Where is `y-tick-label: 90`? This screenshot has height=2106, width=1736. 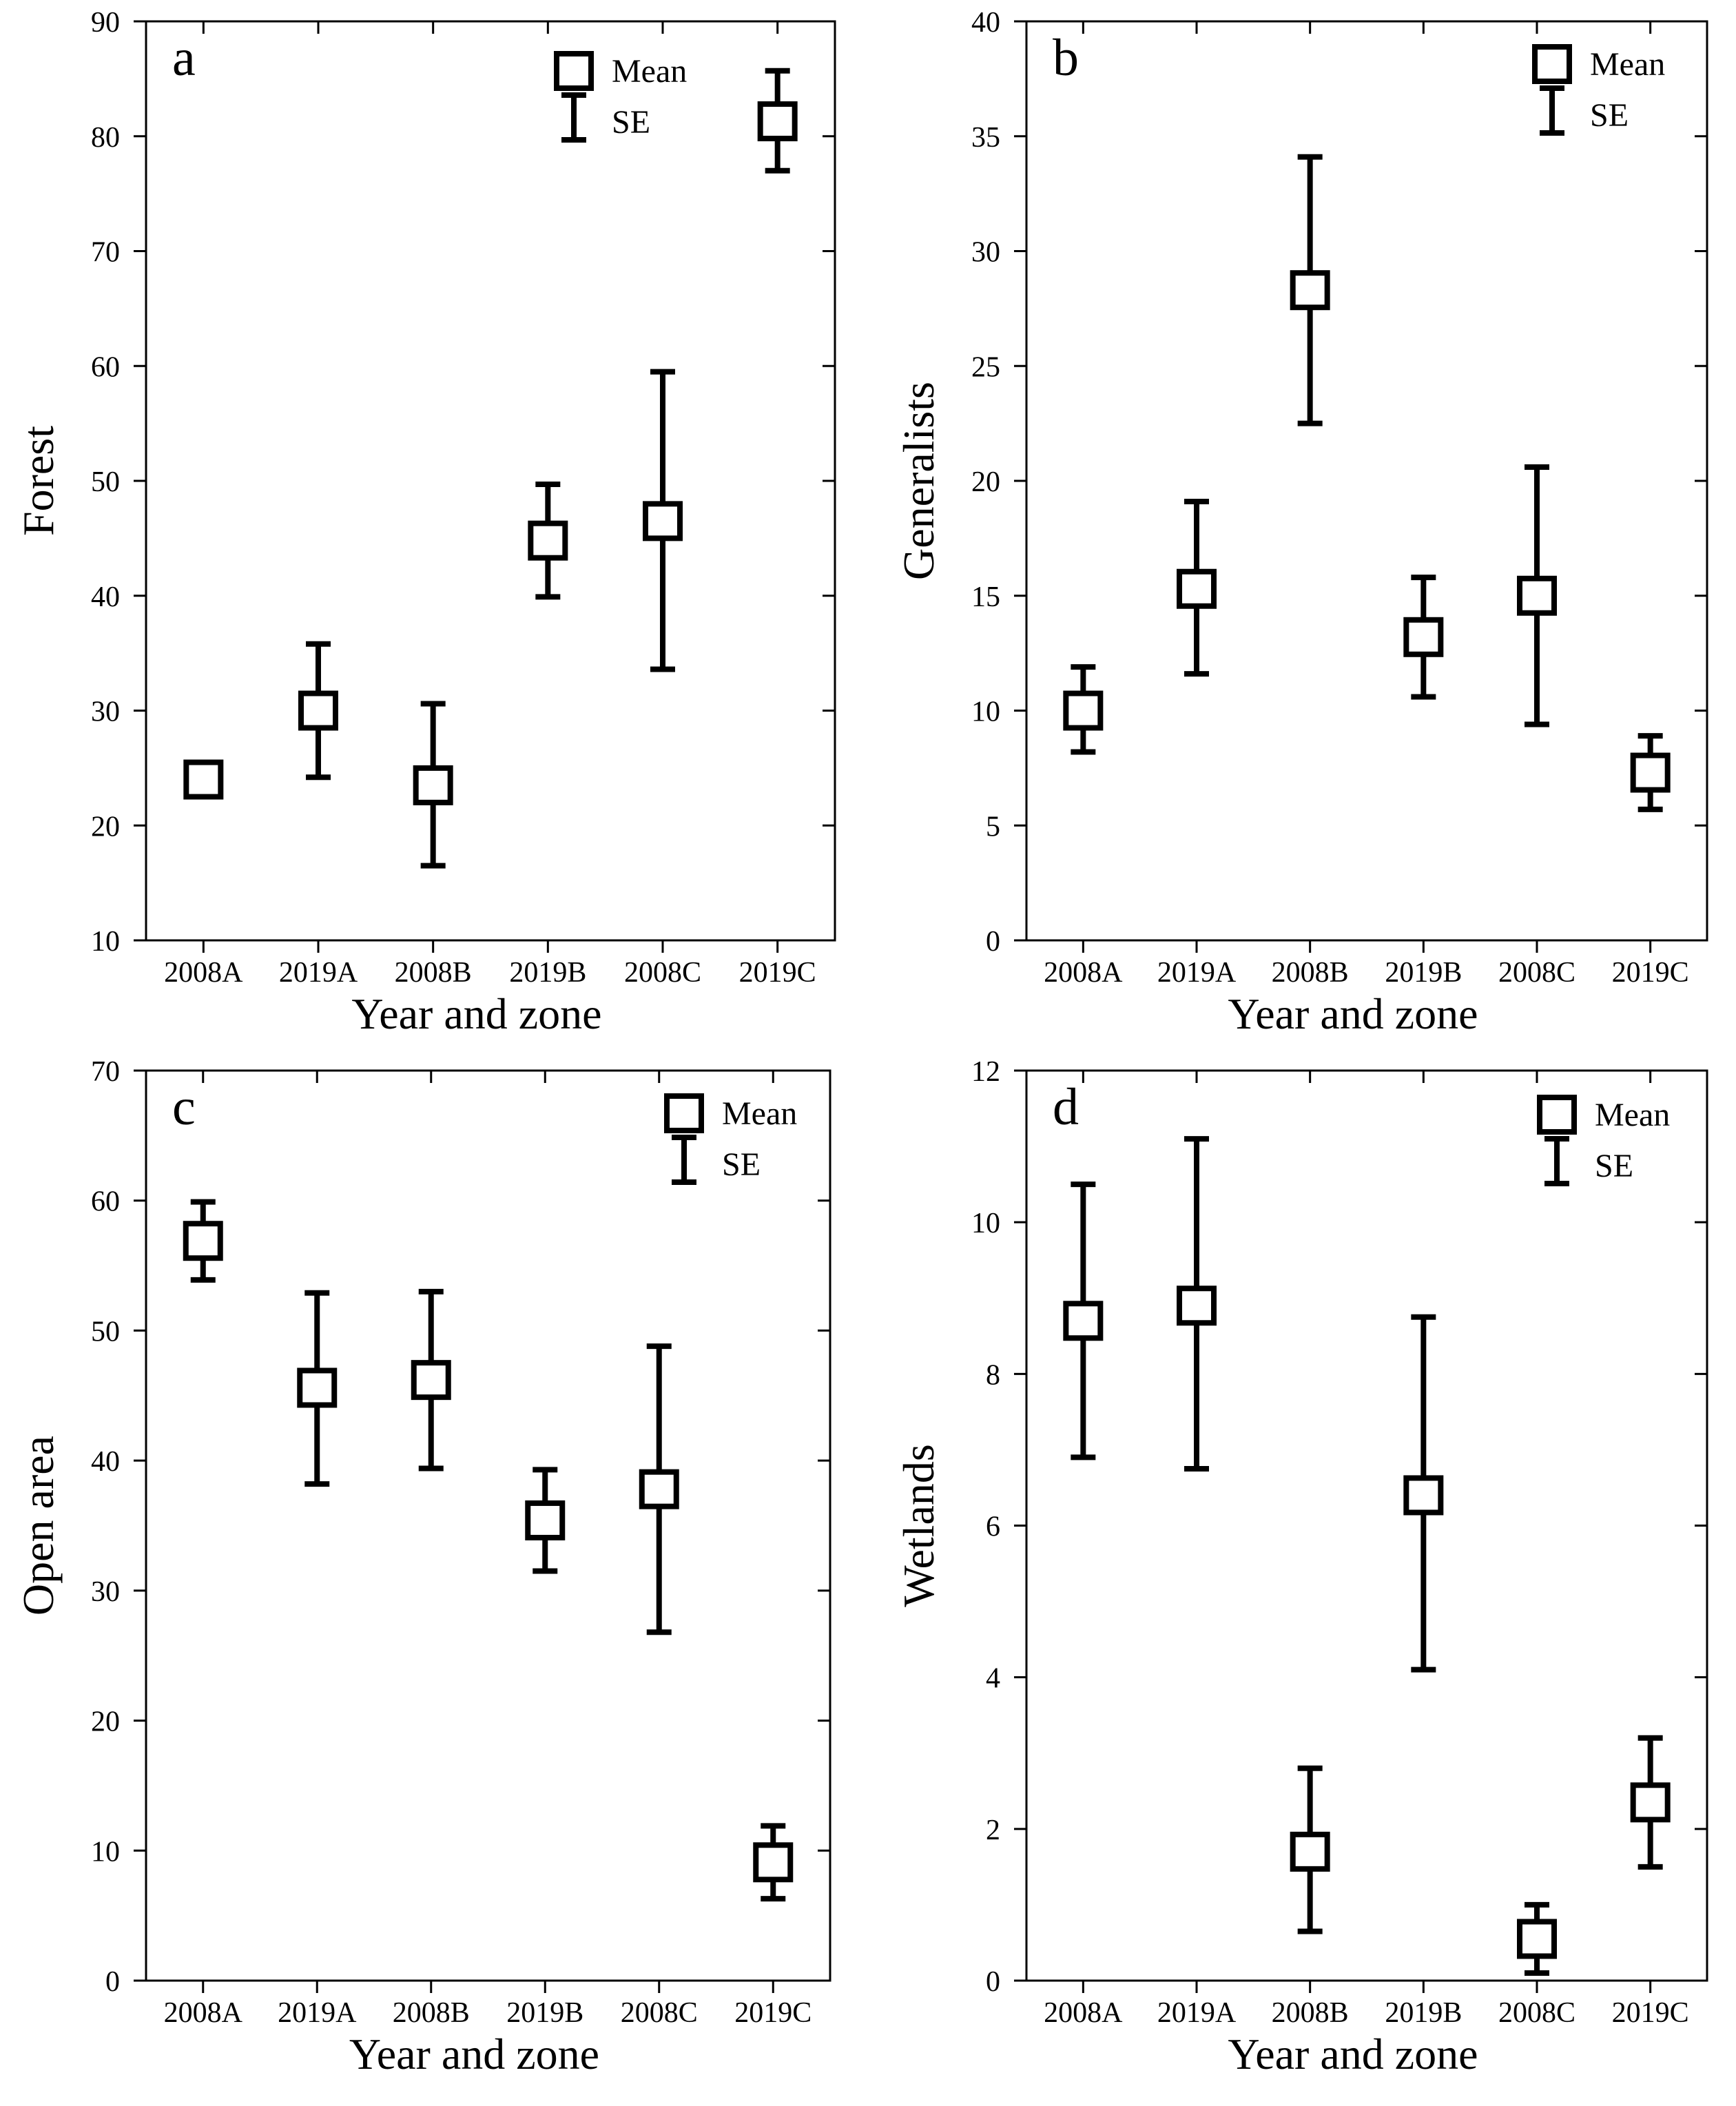 y-tick-label: 90 is located at coordinates (105, 23).